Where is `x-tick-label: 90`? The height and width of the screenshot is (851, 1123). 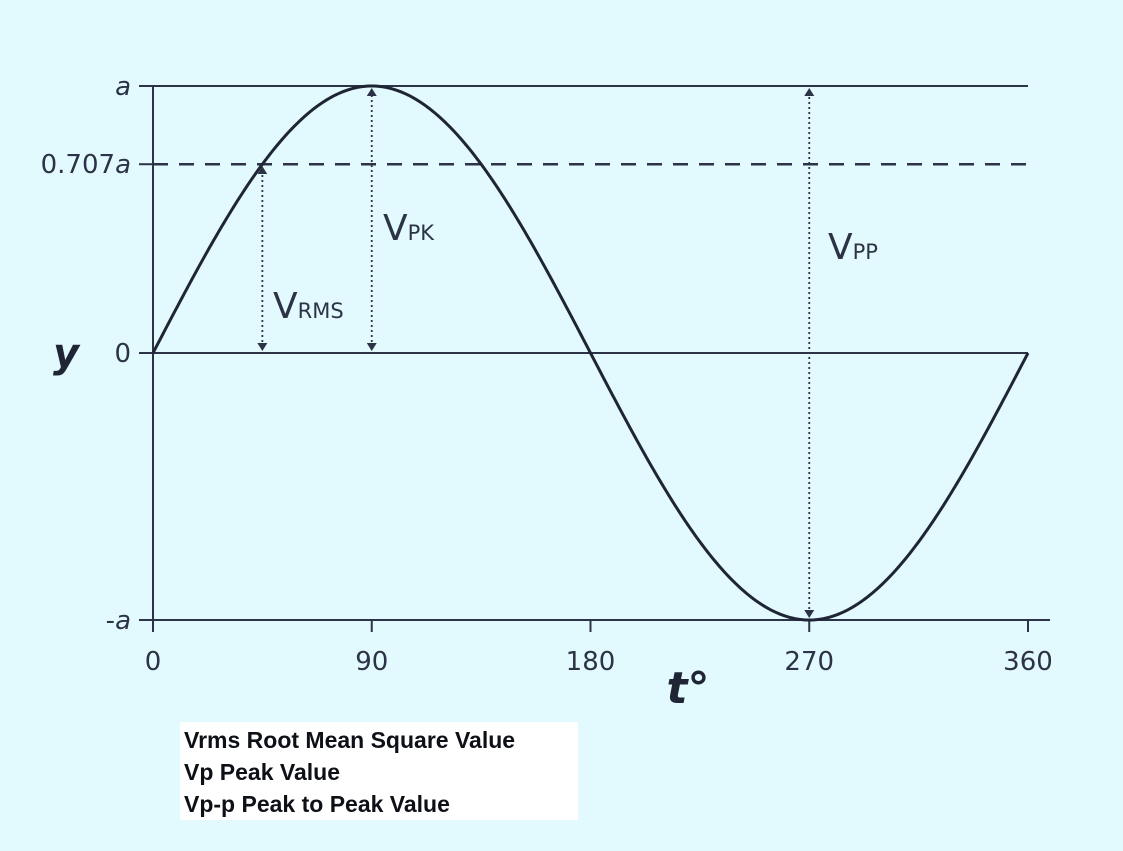
x-tick-label: 90 is located at coordinates (371, 662).